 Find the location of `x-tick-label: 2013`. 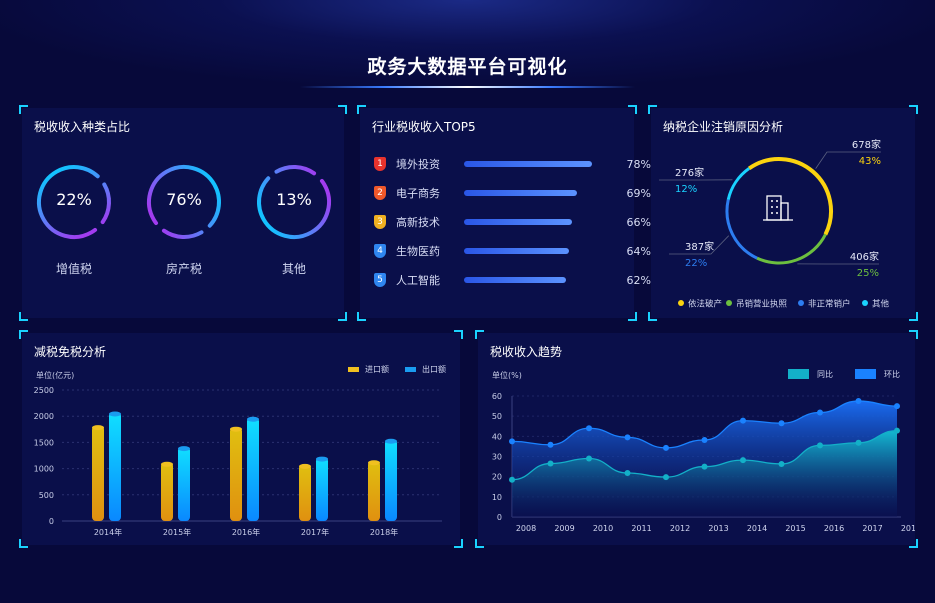

x-tick-label: 2013 is located at coordinates (718, 528).